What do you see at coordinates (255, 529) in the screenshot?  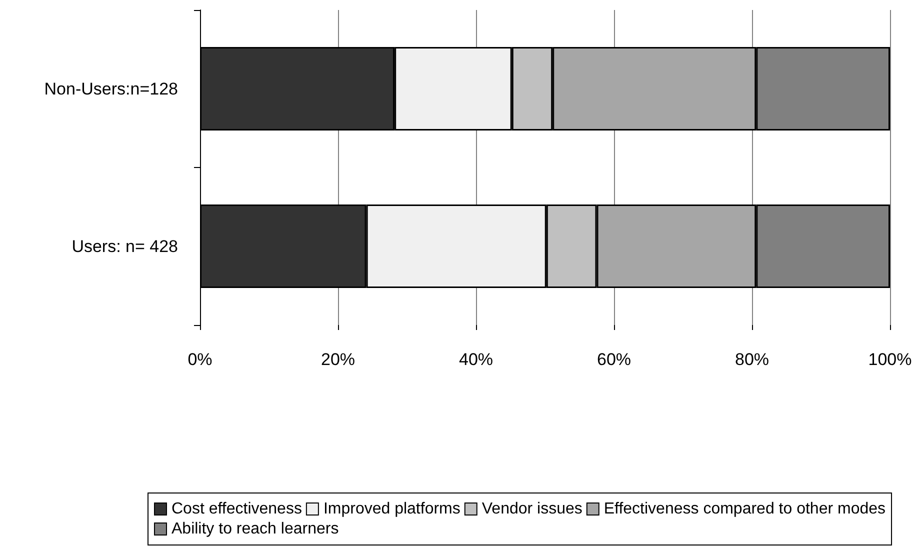 I see `legend-label: Ability to reach learners` at bounding box center [255, 529].